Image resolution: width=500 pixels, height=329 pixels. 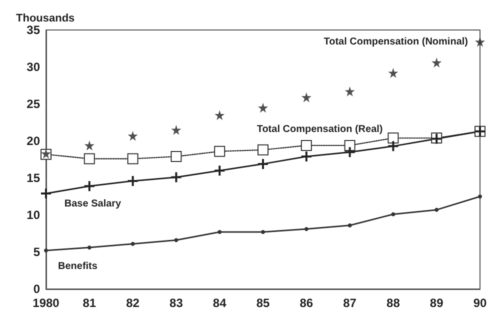 I want to click on x-tick-label: 87, so click(x=350, y=303).